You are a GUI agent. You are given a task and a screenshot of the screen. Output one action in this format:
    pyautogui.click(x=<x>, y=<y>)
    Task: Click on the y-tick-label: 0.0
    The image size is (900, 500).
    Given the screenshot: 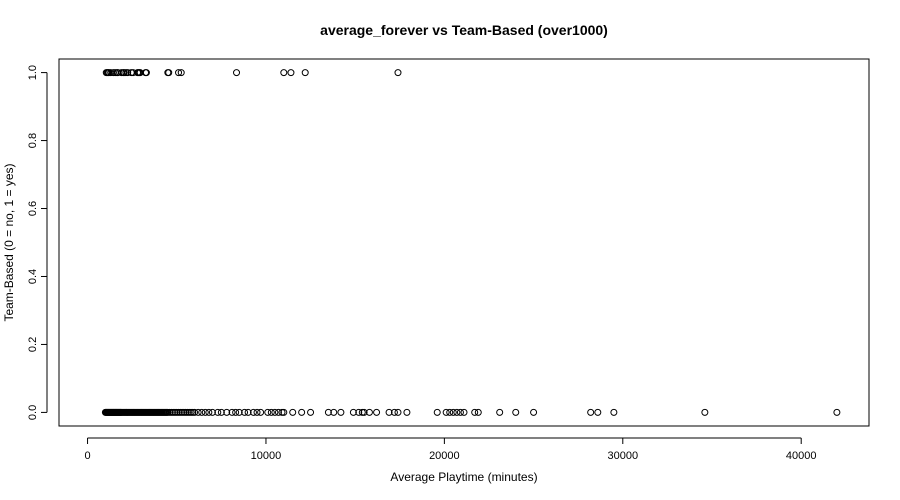 What is the action you would take?
    pyautogui.click(x=33, y=412)
    